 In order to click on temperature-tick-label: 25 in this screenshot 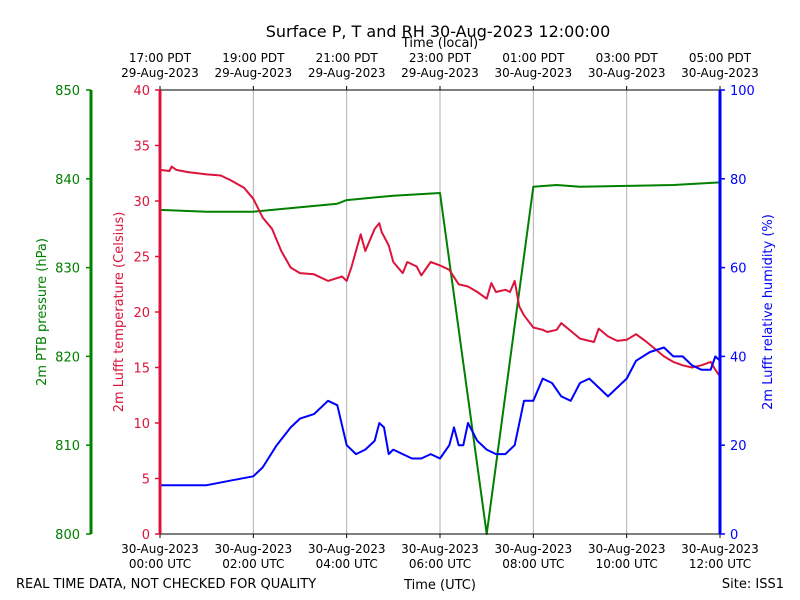, I will do `click(141, 258)`.